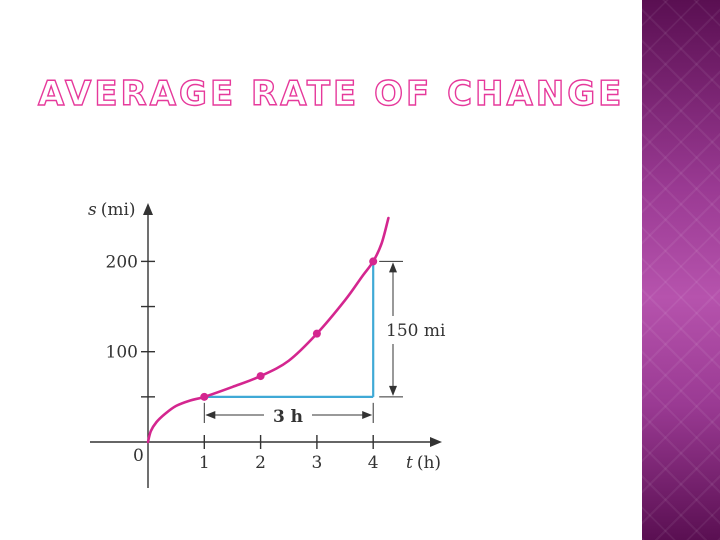 This screenshot has height=540, width=720. I want to click on x-tick-label-3: 3, so click(316, 463).